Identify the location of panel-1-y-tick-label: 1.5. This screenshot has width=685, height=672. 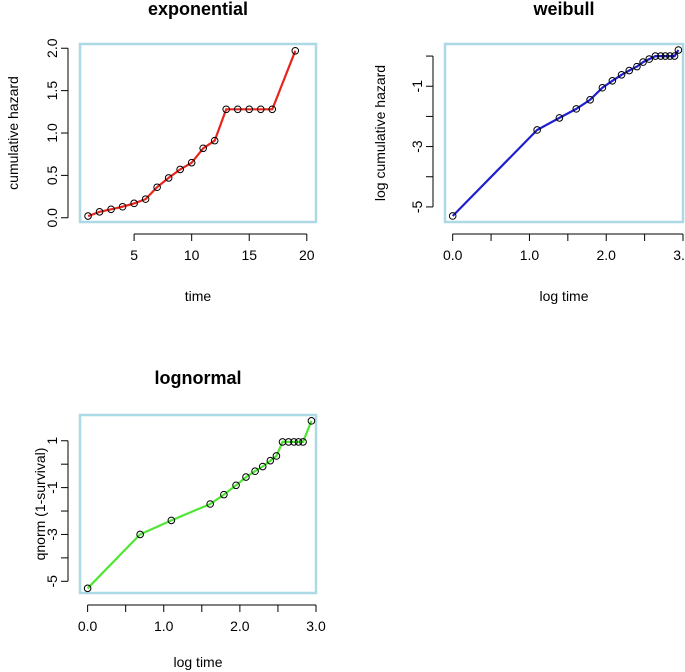
(52, 91).